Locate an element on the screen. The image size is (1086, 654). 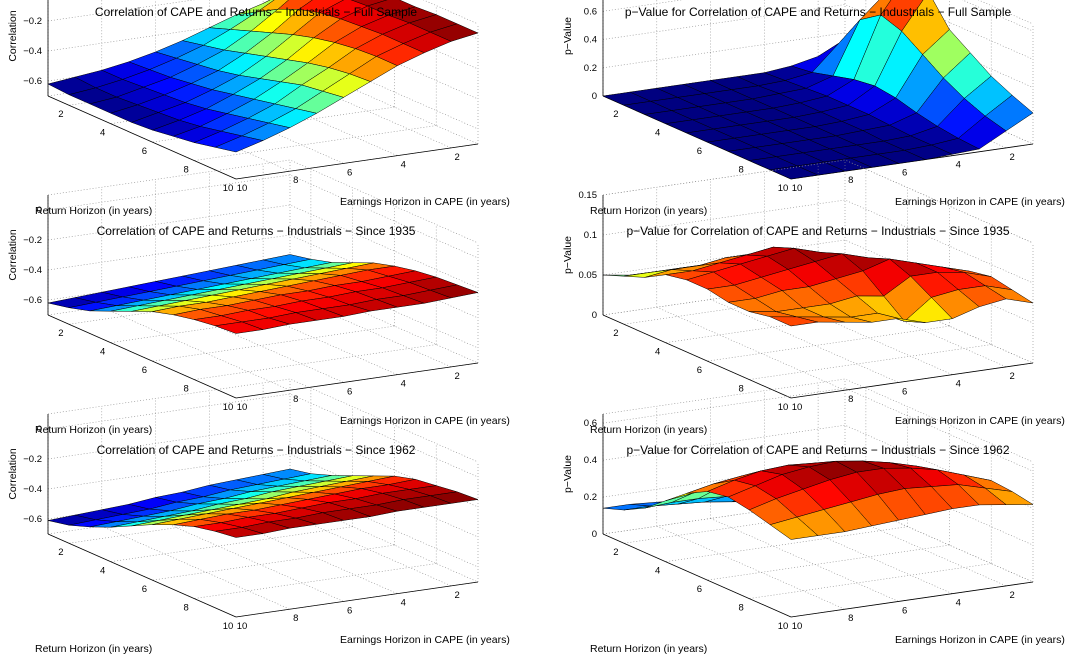
z-axis-label: p−Value is located at coordinates (568, 255).